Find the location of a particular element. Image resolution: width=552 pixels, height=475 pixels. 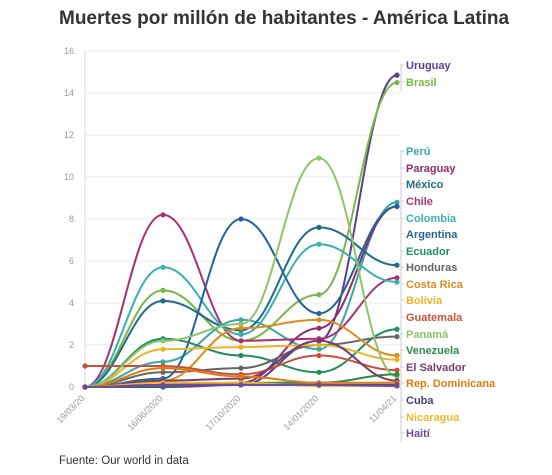

series-label-honduras: Honduras is located at coordinates (431, 268).